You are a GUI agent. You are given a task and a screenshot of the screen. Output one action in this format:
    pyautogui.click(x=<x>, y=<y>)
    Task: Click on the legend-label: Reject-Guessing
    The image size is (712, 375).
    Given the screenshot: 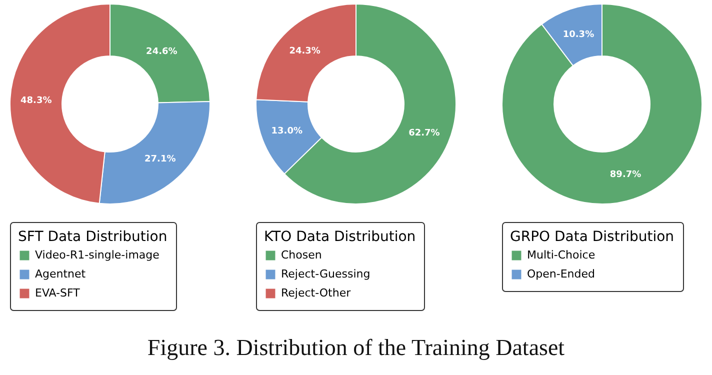 What is the action you would take?
    pyautogui.click(x=325, y=274)
    